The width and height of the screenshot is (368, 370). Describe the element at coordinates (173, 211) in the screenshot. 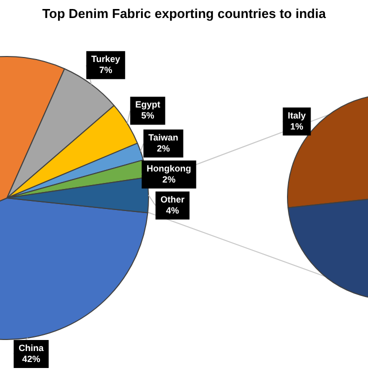

I see `data-label: 4%` at that location.